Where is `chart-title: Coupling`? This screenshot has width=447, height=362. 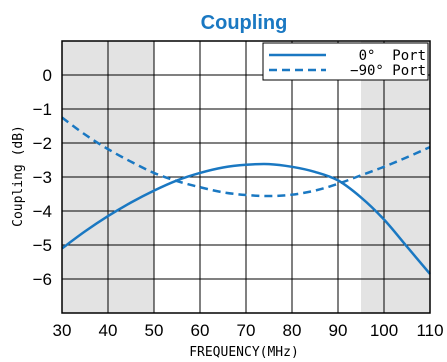
chart-title: Coupling is located at coordinates (244, 23).